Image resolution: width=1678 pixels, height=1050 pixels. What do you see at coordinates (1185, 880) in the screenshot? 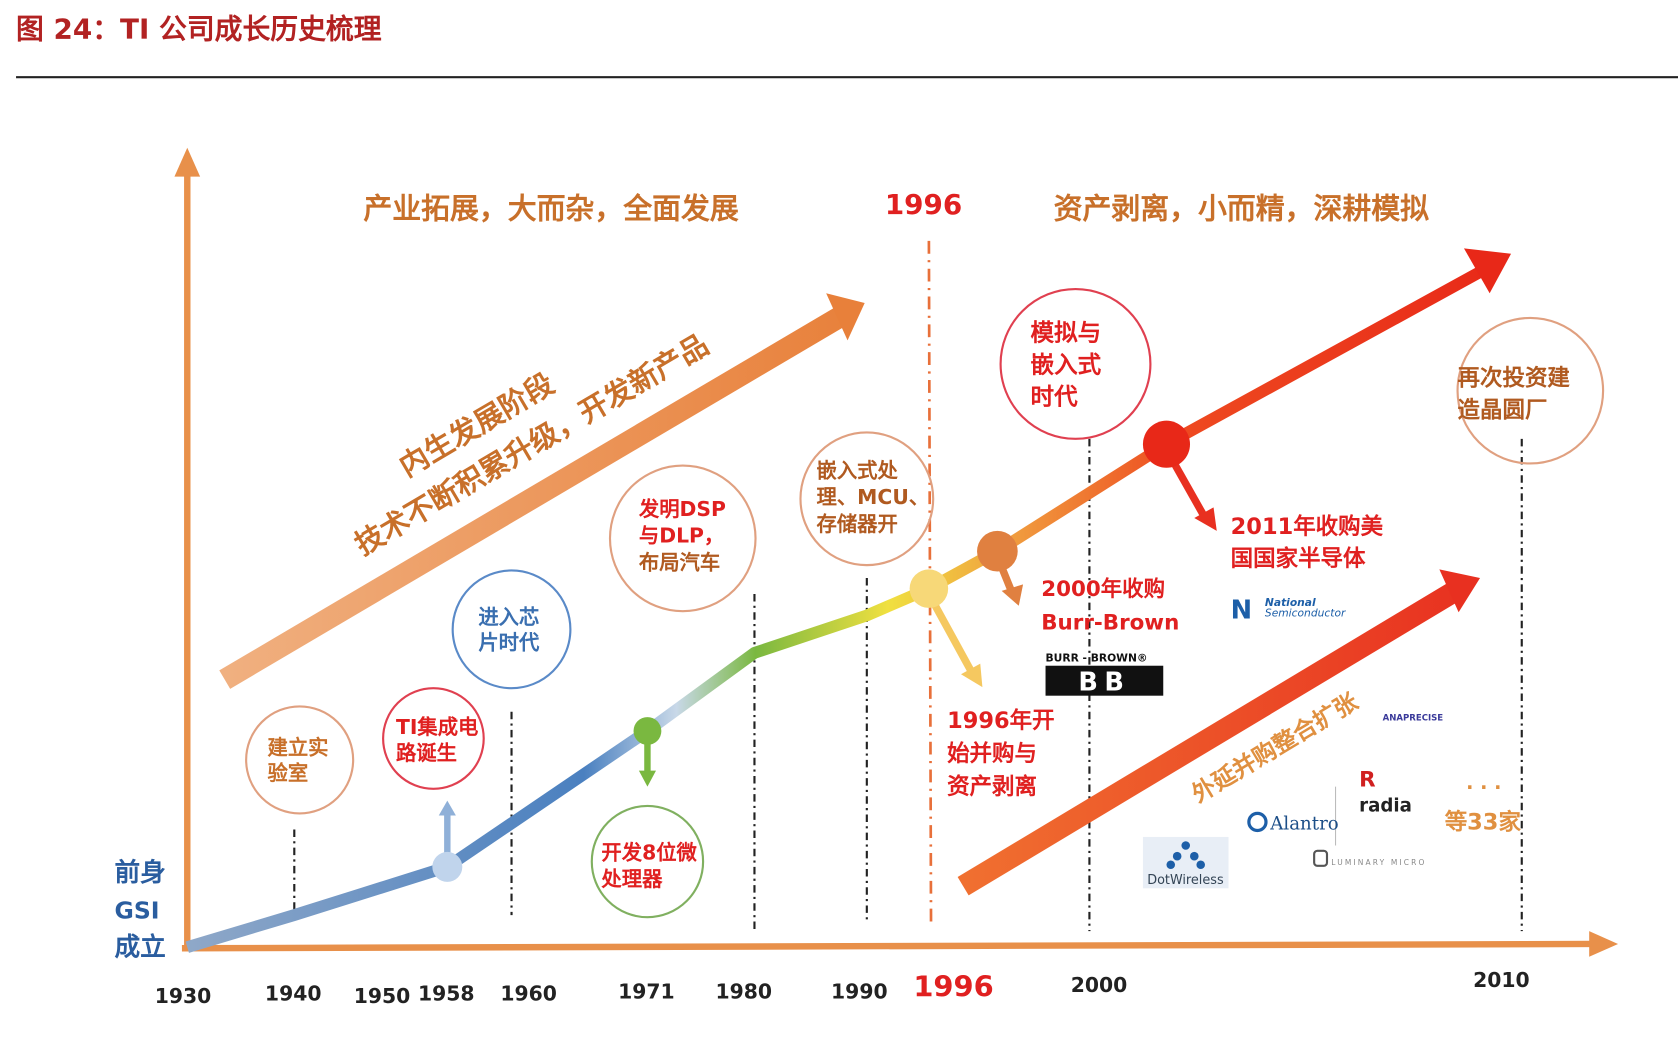
I see `svg-text: DotWireless` at bounding box center [1185, 880].